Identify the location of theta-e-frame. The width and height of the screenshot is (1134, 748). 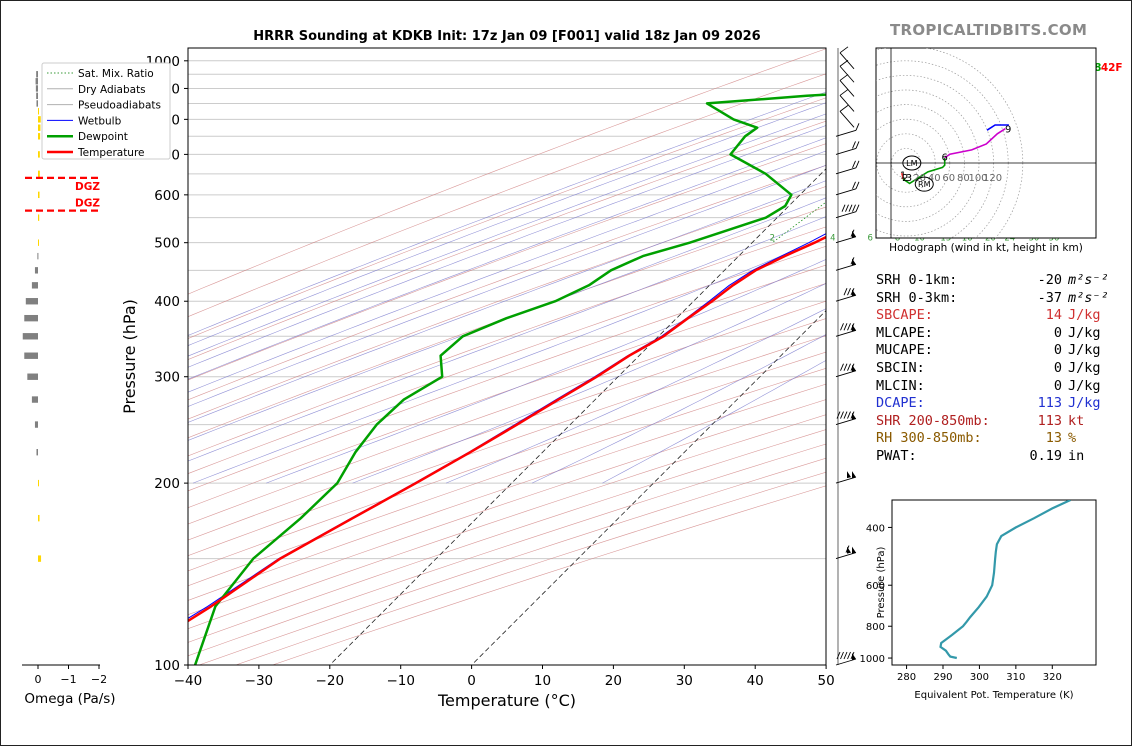
(994, 582).